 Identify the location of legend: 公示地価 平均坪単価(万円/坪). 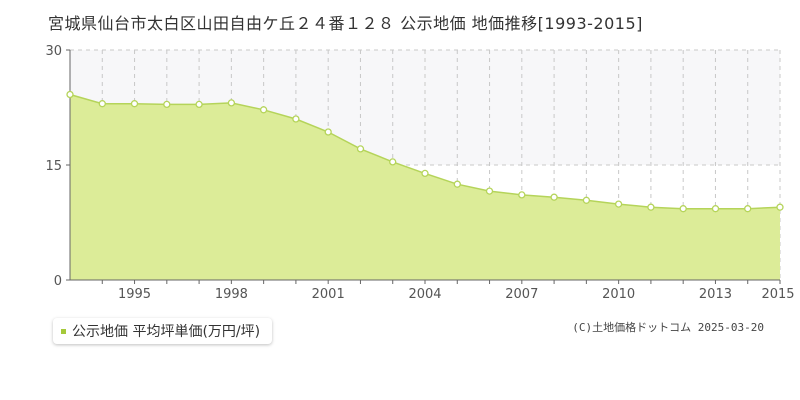
(163, 331).